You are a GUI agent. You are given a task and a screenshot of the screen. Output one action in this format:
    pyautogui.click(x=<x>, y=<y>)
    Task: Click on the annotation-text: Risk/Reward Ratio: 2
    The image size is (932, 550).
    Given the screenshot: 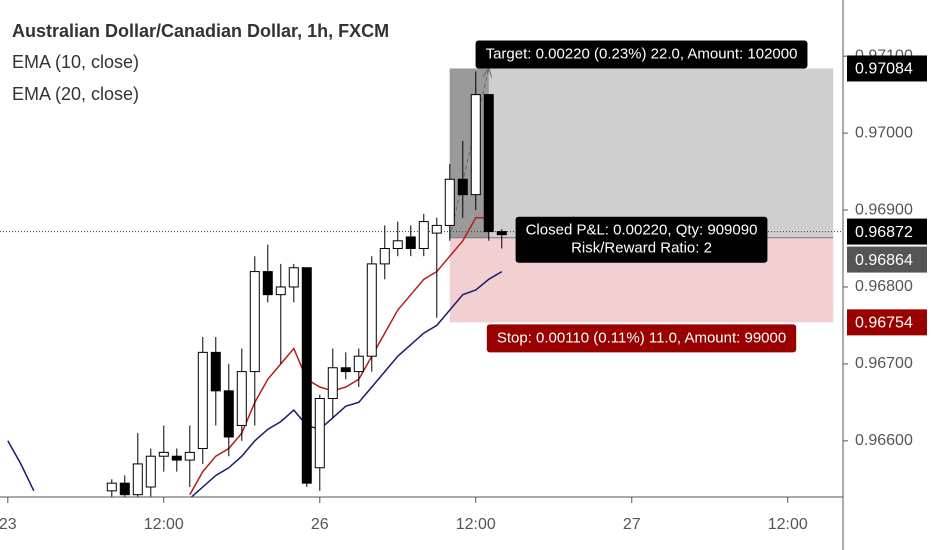 What is the action you would take?
    pyautogui.click(x=641, y=248)
    